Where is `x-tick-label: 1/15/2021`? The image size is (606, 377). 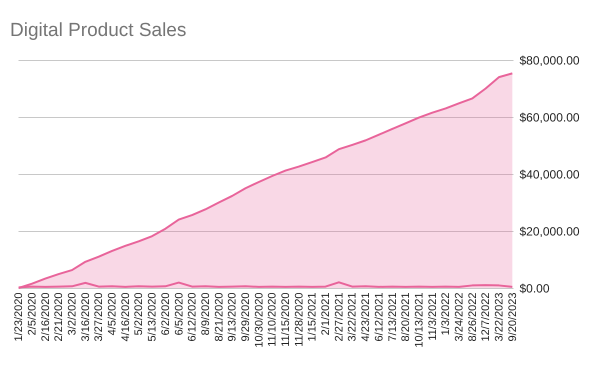 x-tick-label: 1/15/2021 is located at coordinates (312, 317).